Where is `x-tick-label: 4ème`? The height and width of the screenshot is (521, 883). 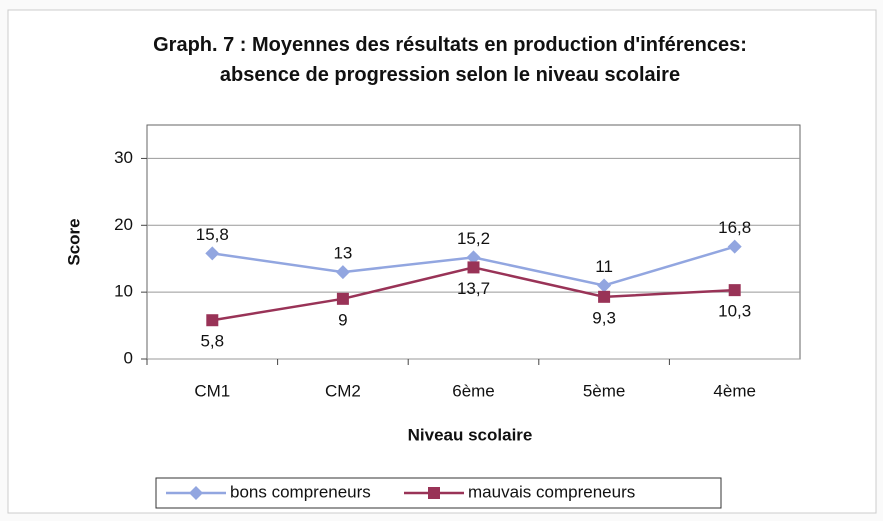 x-tick-label: 4ème is located at coordinates (734, 390).